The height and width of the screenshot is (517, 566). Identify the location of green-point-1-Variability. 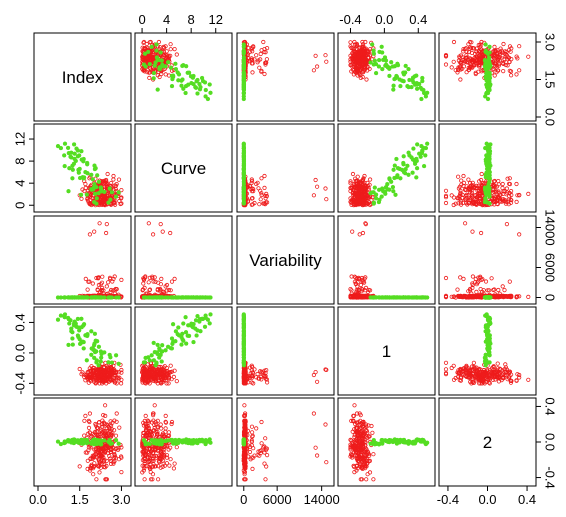
(244, 335).